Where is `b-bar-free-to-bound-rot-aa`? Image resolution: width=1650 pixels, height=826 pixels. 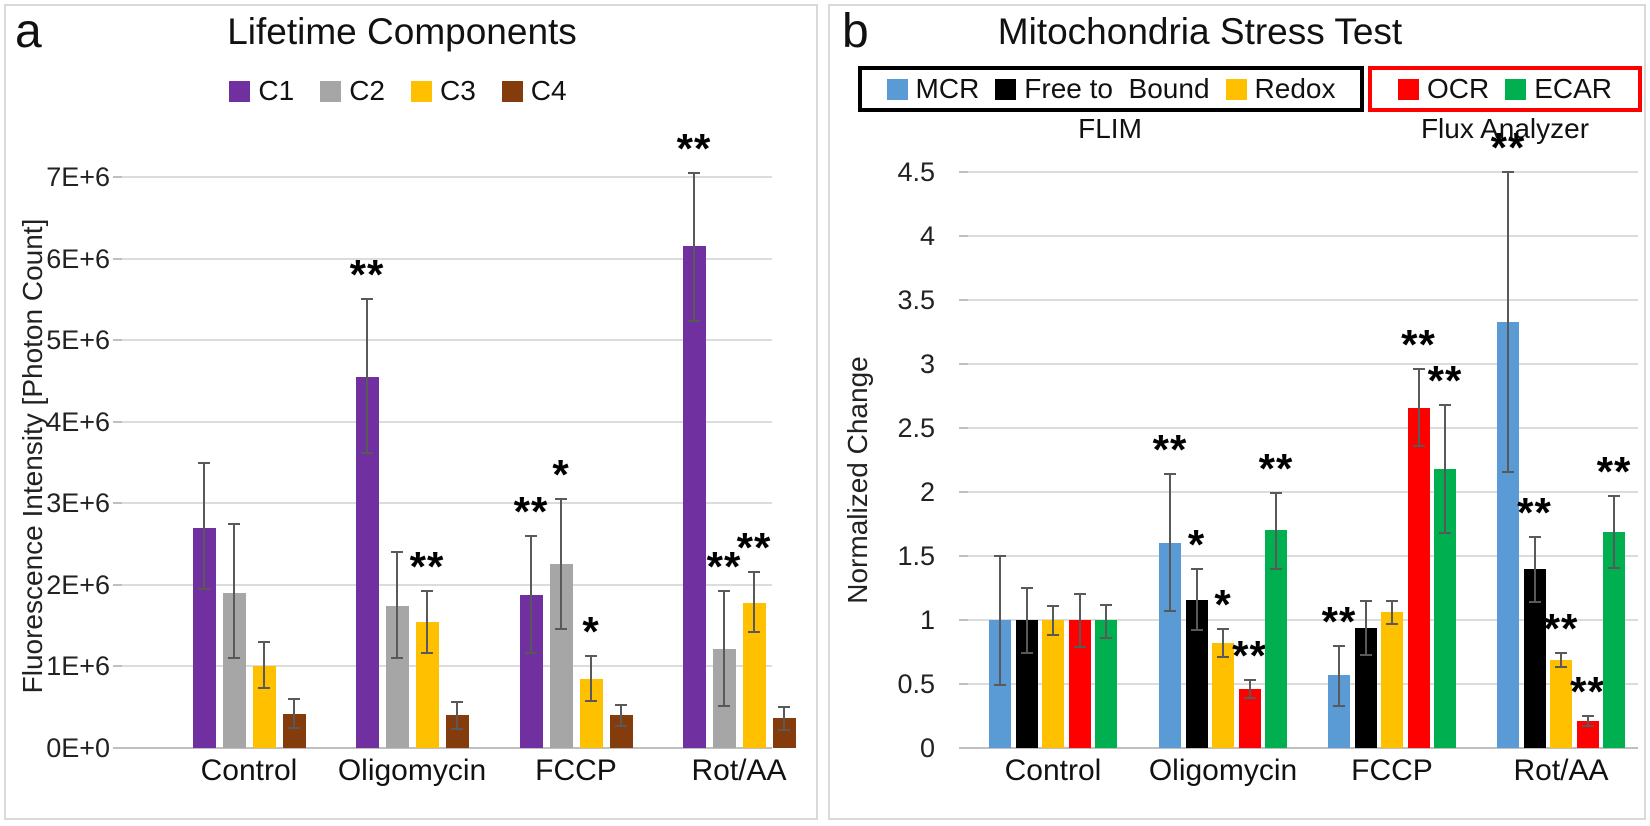
b-bar-free-to-bound-rot-aa is located at coordinates (1534, 658).